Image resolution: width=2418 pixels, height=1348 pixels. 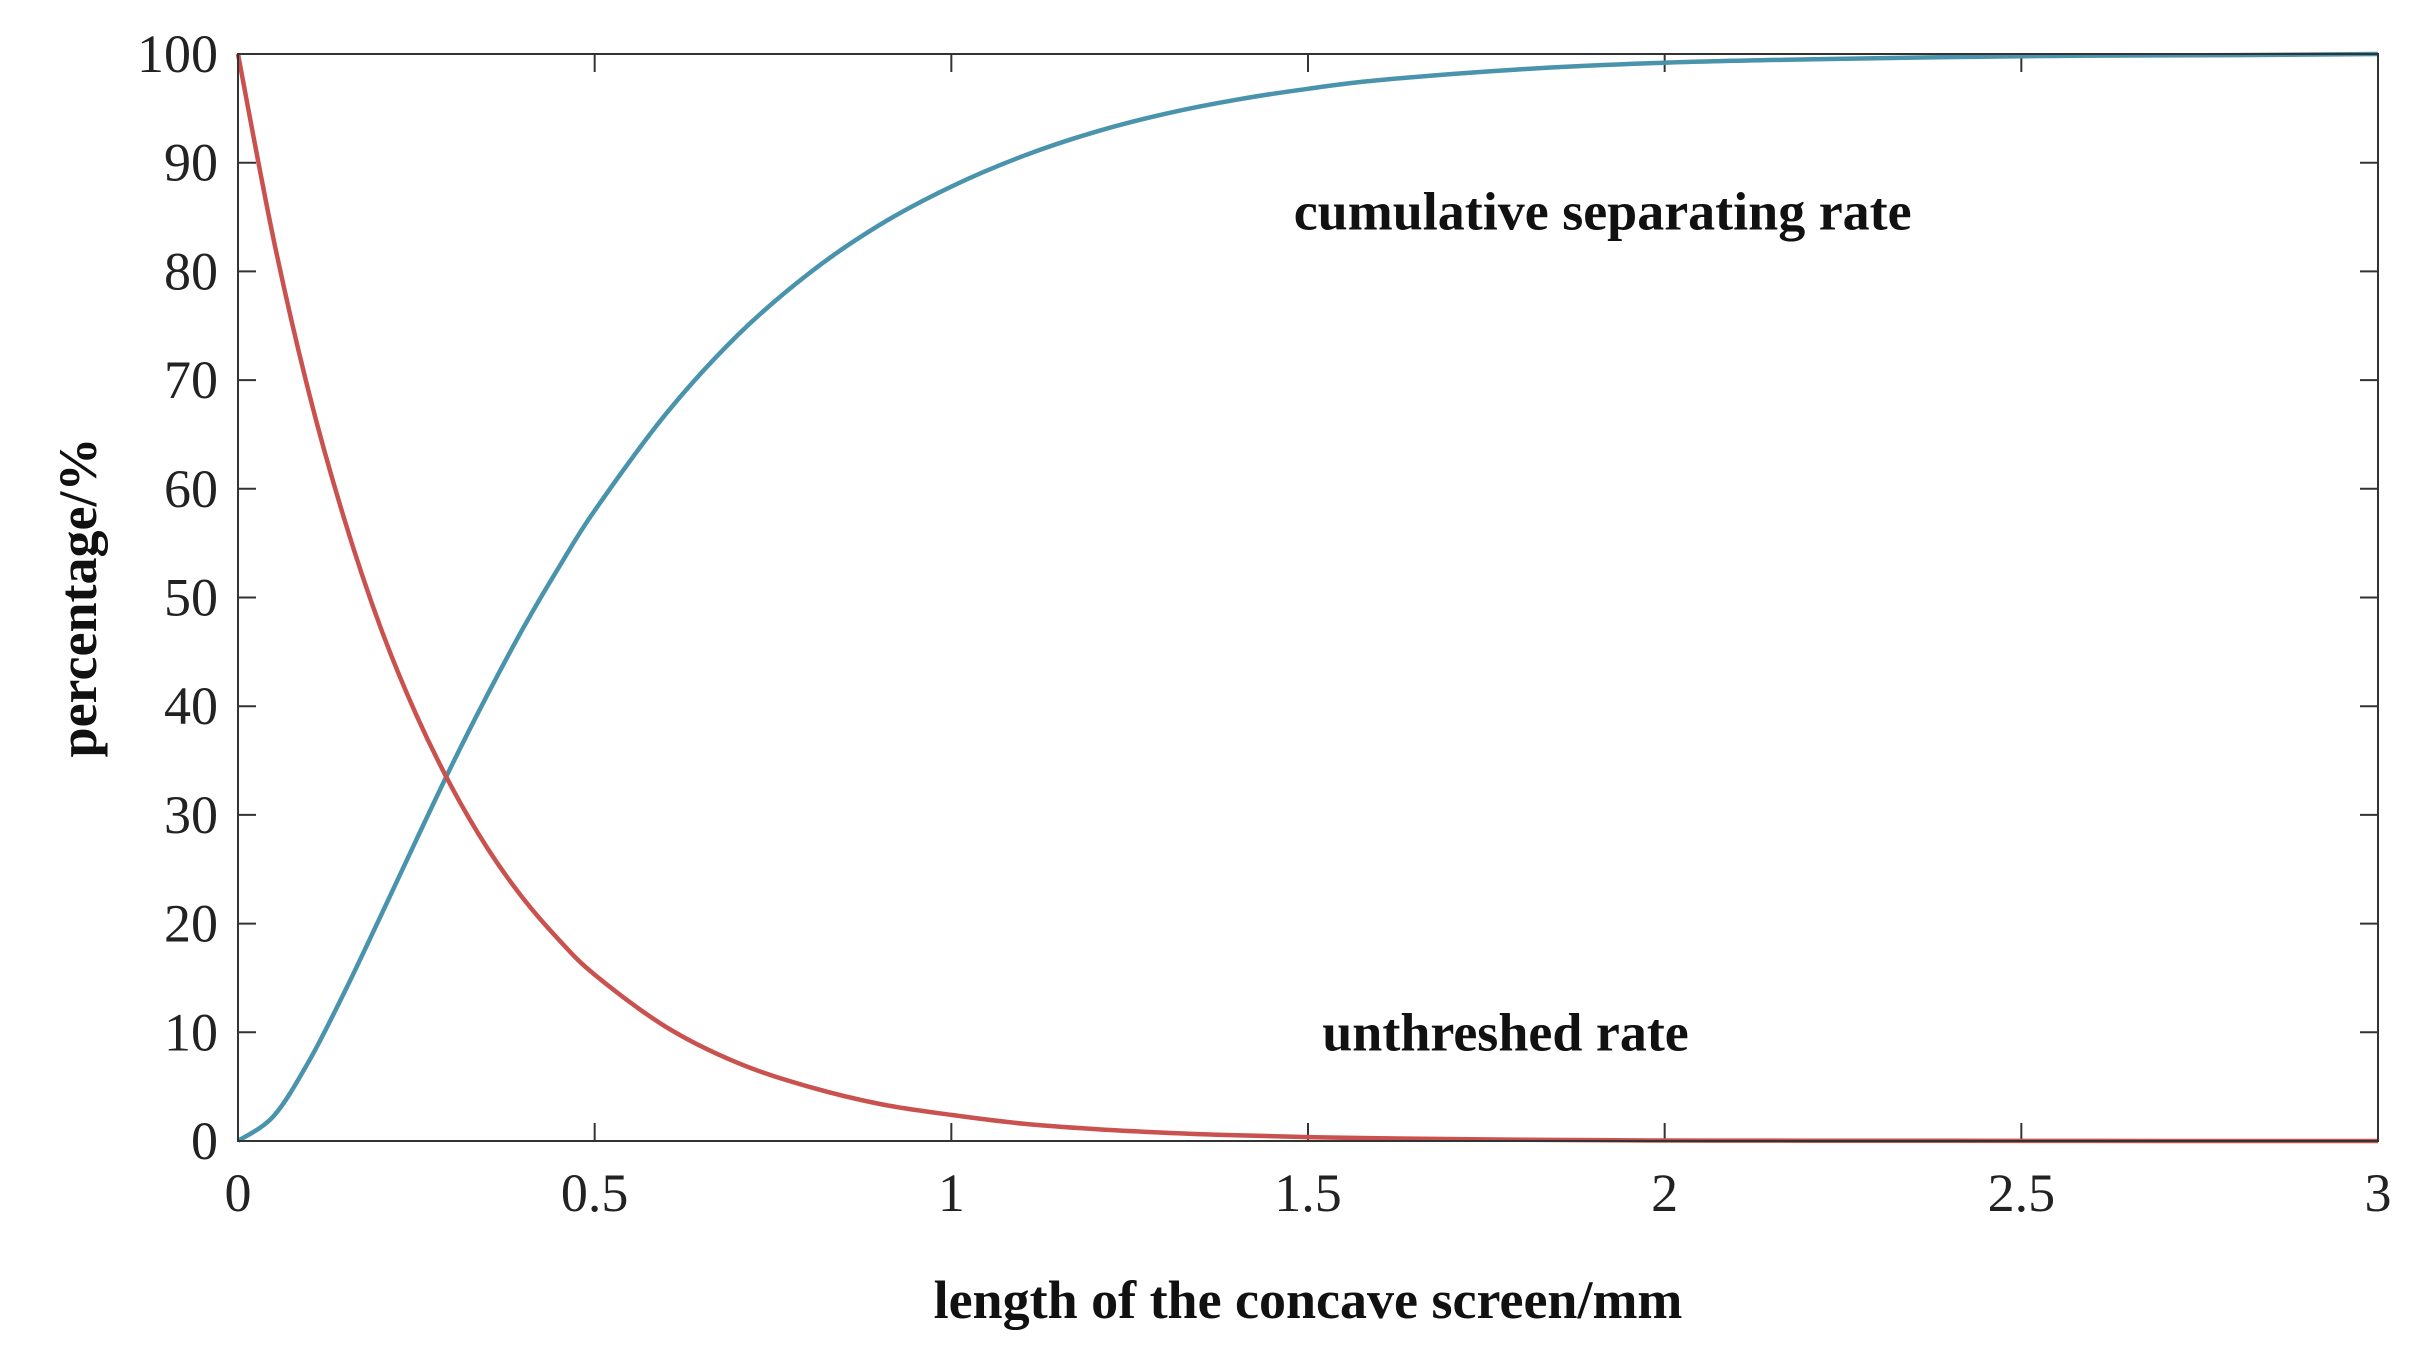 What do you see at coordinates (191, 271) in the screenshot?
I see `y-tick-label: 80` at bounding box center [191, 271].